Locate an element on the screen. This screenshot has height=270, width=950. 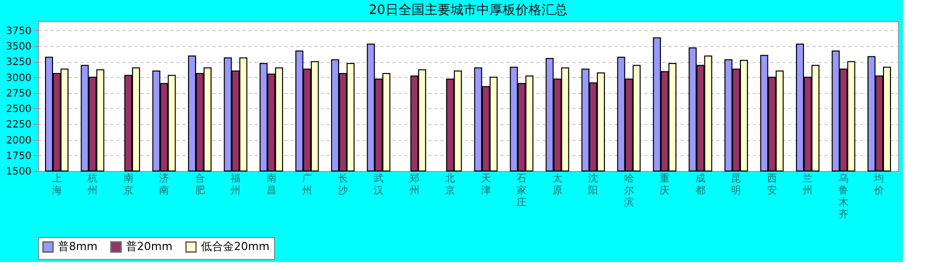
x-tick-label: 长沙 is located at coordinates (343, 184).